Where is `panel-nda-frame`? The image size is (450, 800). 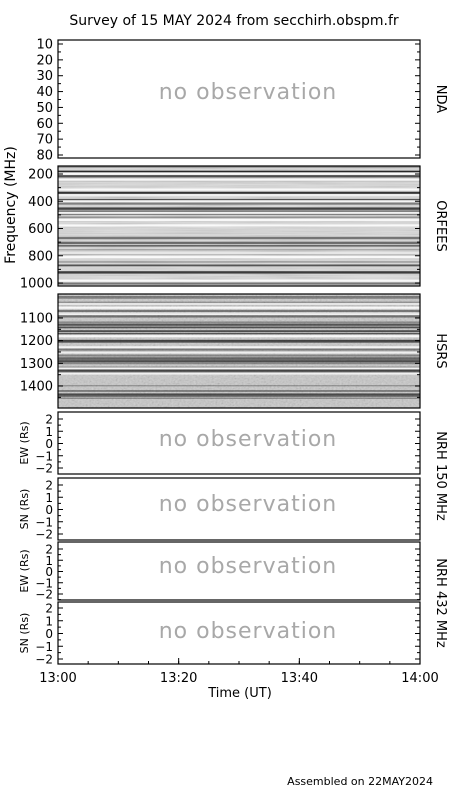
panel-nda-frame is located at coordinates (239, 99).